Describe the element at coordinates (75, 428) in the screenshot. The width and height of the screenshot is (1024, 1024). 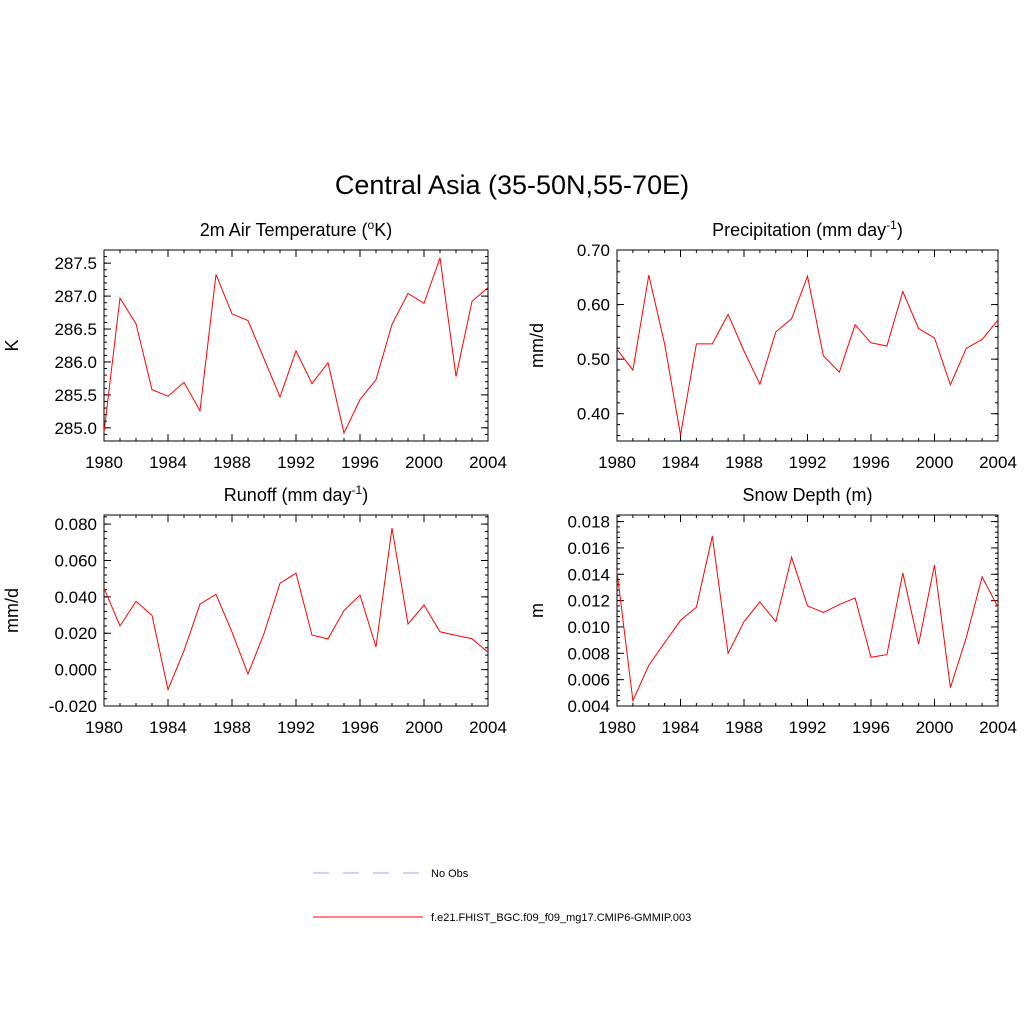
I see `y-tick-label: 285.0` at that location.